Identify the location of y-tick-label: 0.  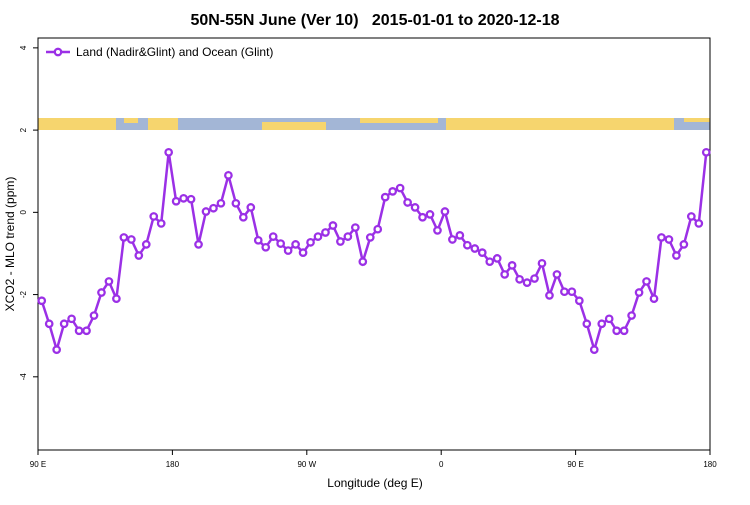
(23, 212).